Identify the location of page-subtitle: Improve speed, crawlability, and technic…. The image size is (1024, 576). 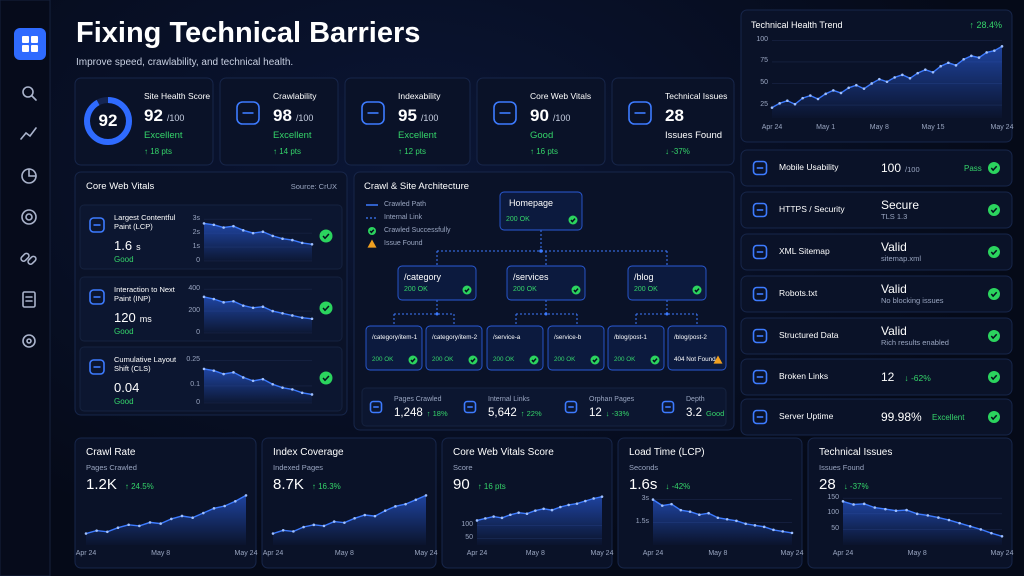
(185, 62).